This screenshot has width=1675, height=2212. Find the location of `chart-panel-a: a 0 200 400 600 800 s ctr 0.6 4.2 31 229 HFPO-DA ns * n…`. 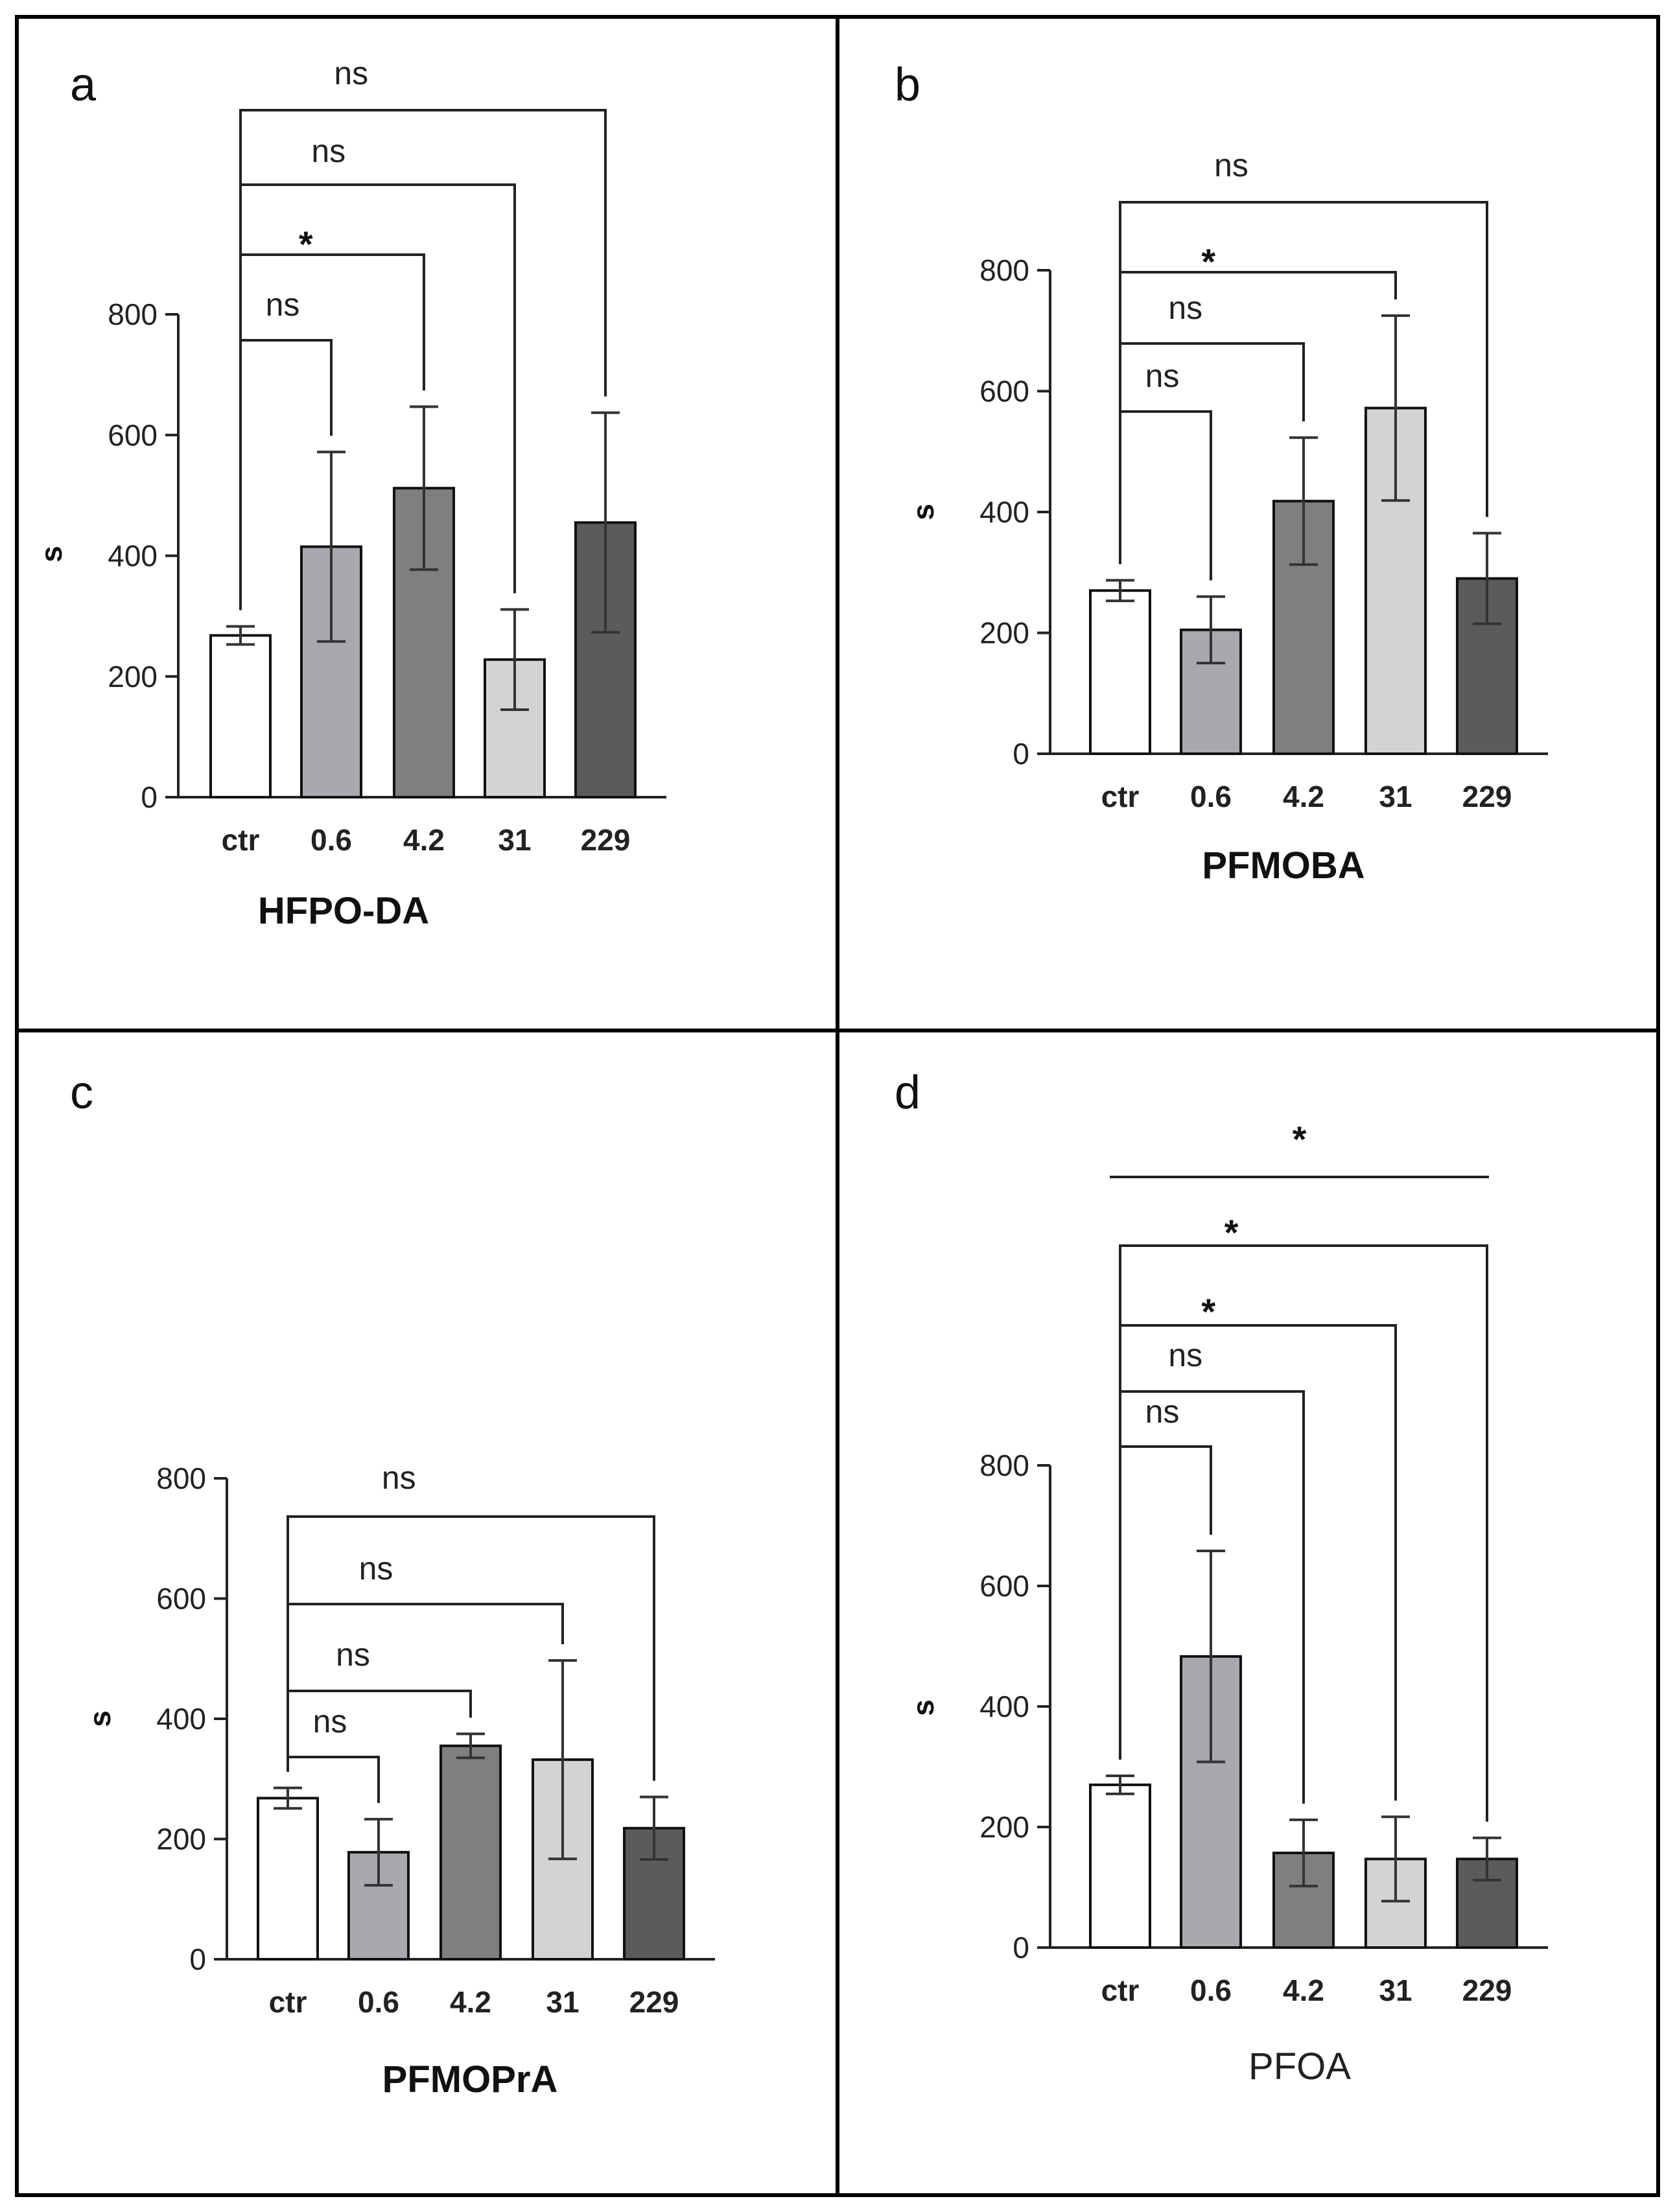

chart-panel-a: a 0 200 400 600 800 s ctr 0.6 4.2 31 229 HFPO-DA ns * n… is located at coordinates (350, 493).